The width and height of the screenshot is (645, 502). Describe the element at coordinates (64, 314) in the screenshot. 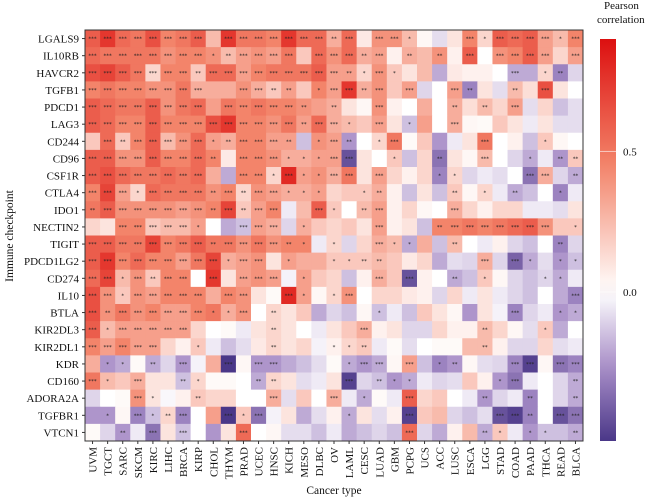

I see `row-label: BTLA` at that location.